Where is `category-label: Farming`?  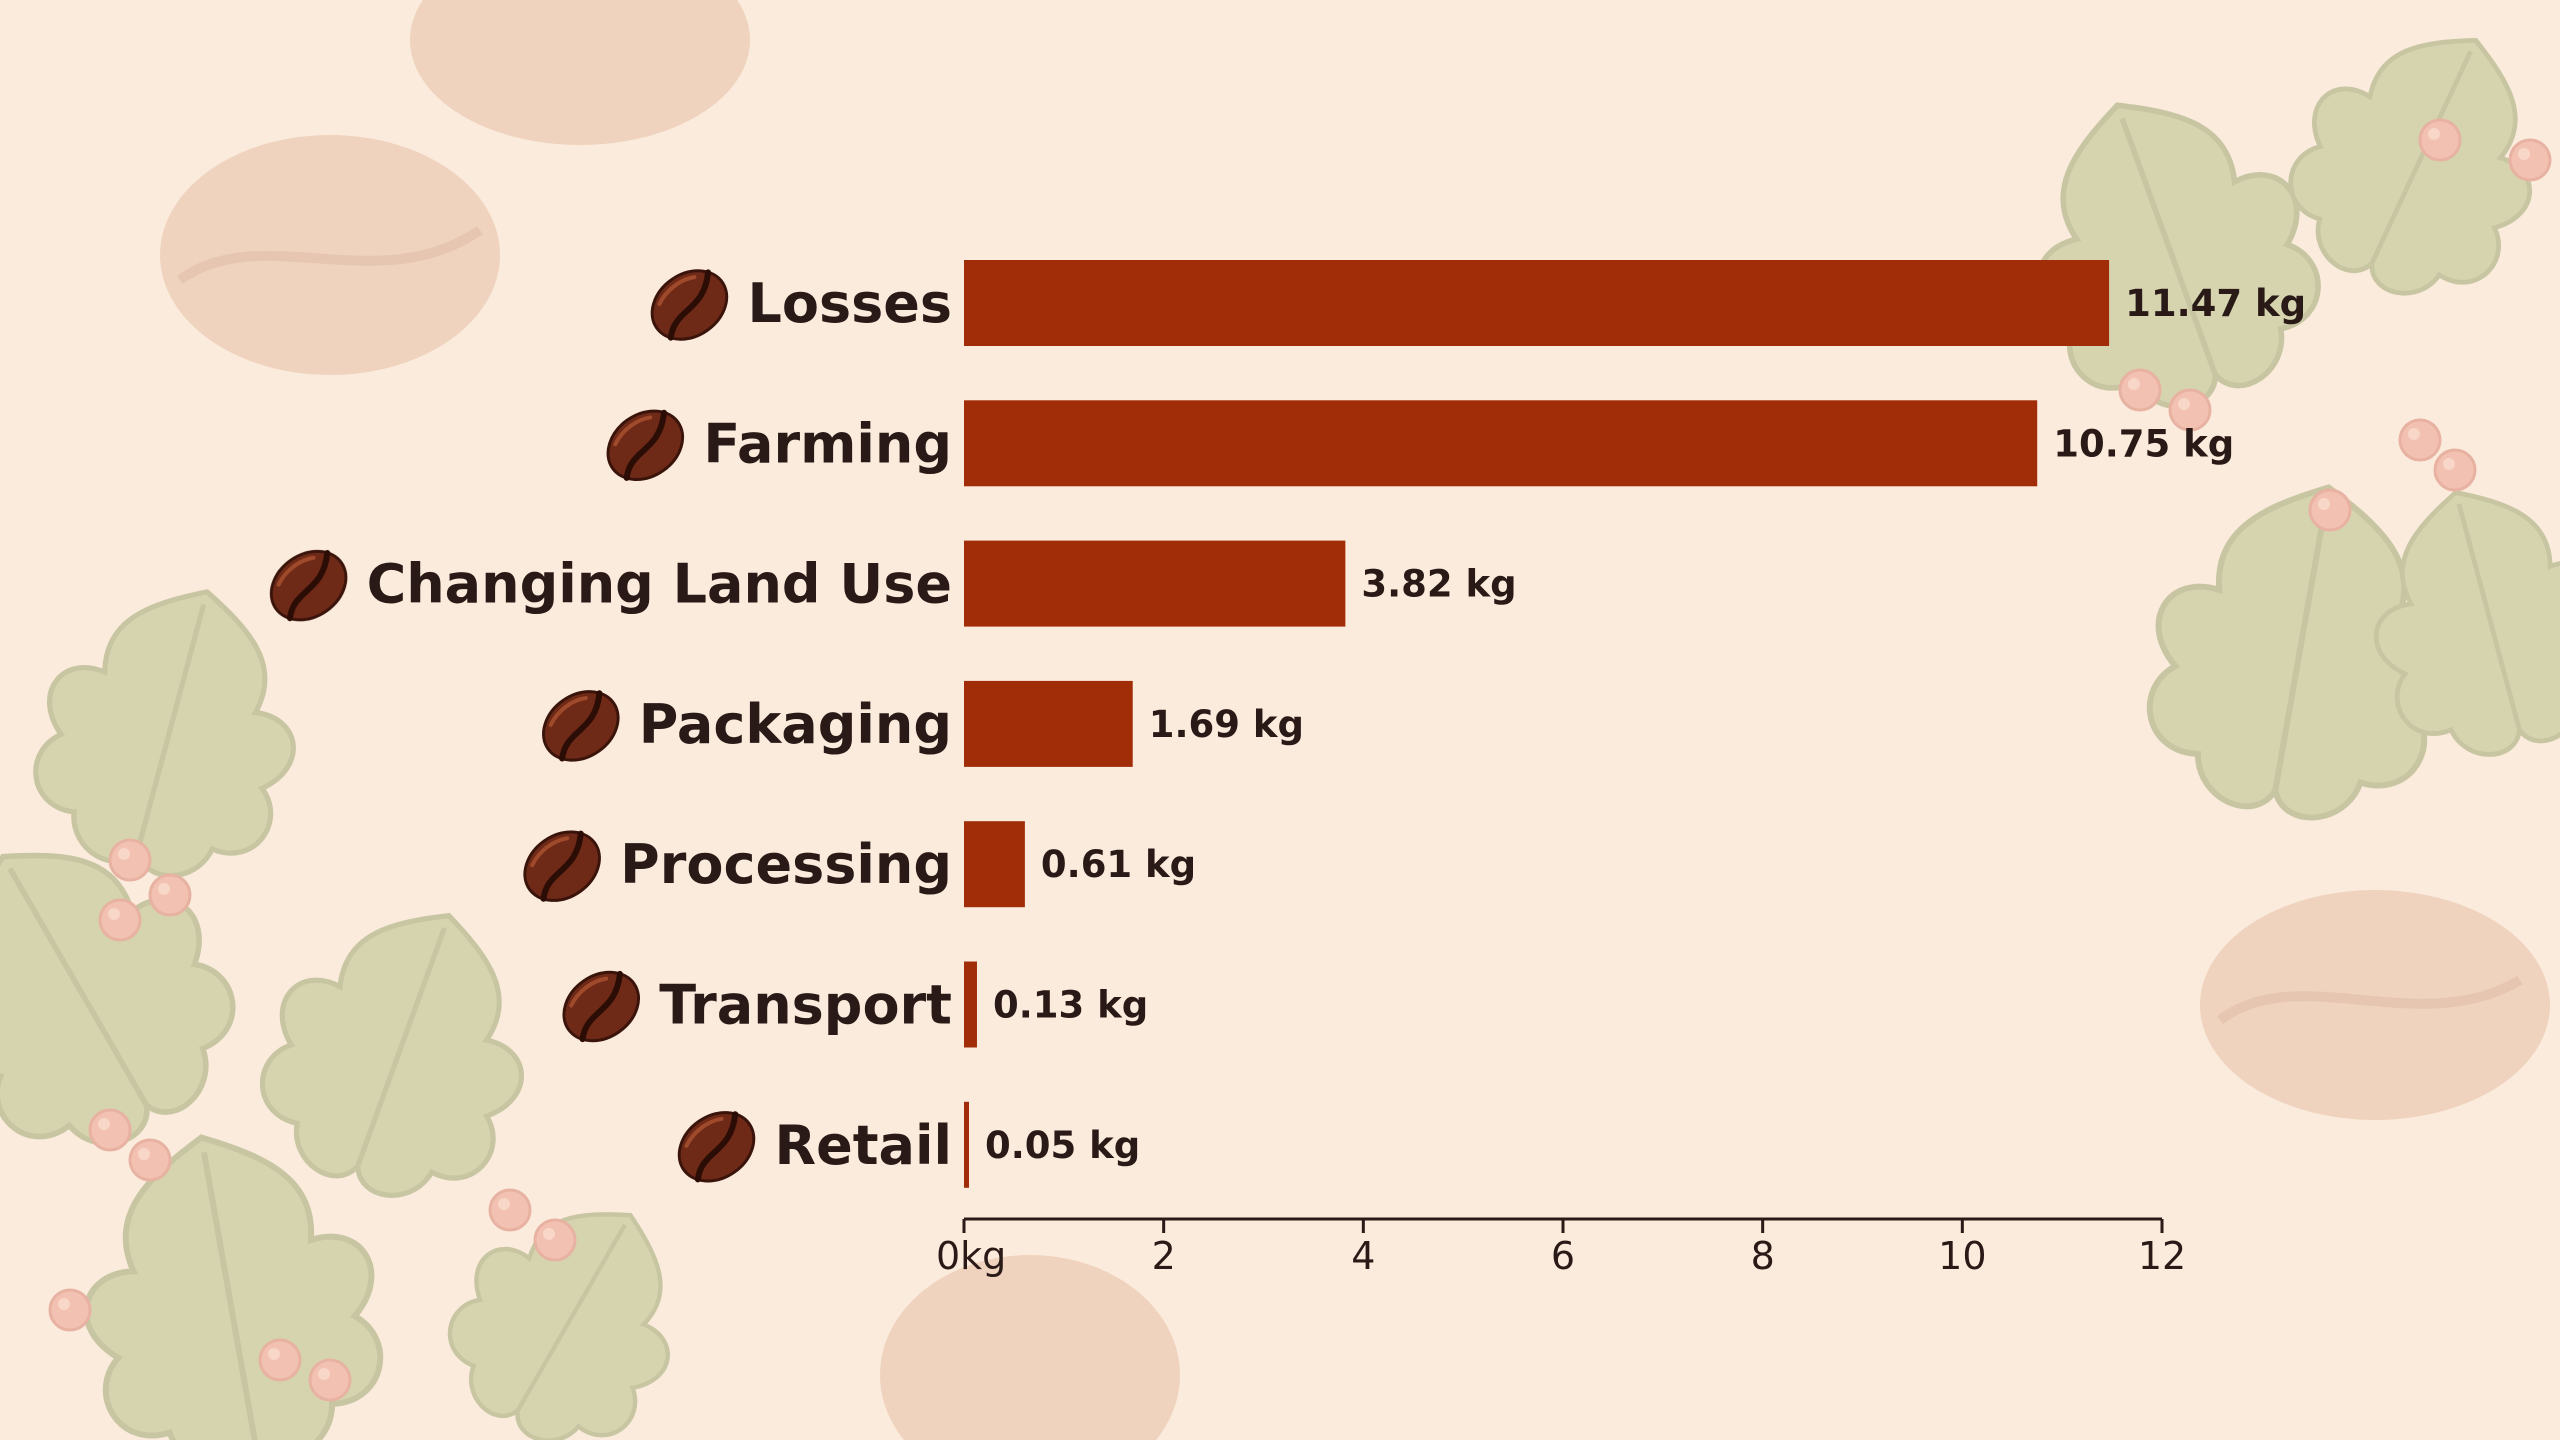 category-label: Farming is located at coordinates (827, 443).